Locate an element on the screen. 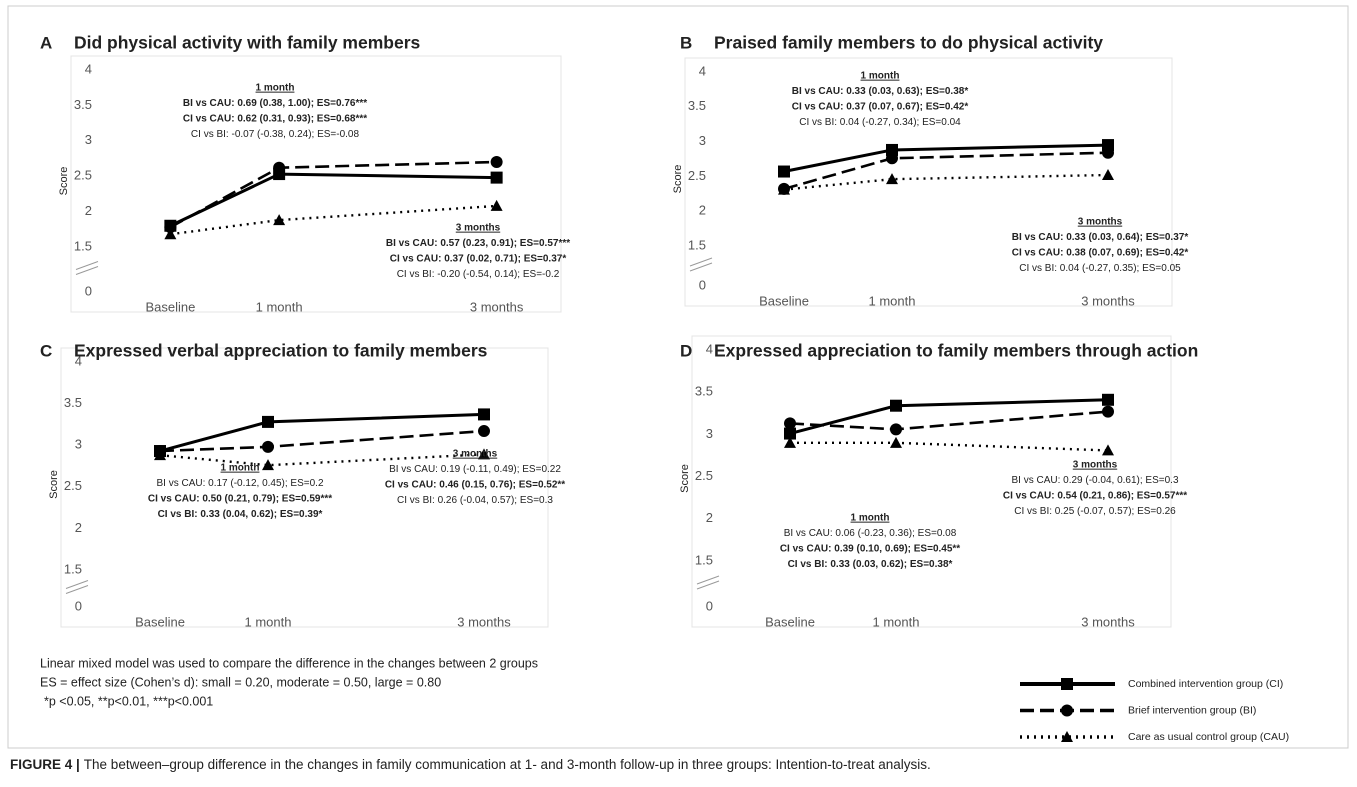 This screenshot has height=787, width=1357. annotation-line: CI vs CAU: 0.54 (0.21, 0.86); ES=0.57*** is located at coordinates (1095, 496).